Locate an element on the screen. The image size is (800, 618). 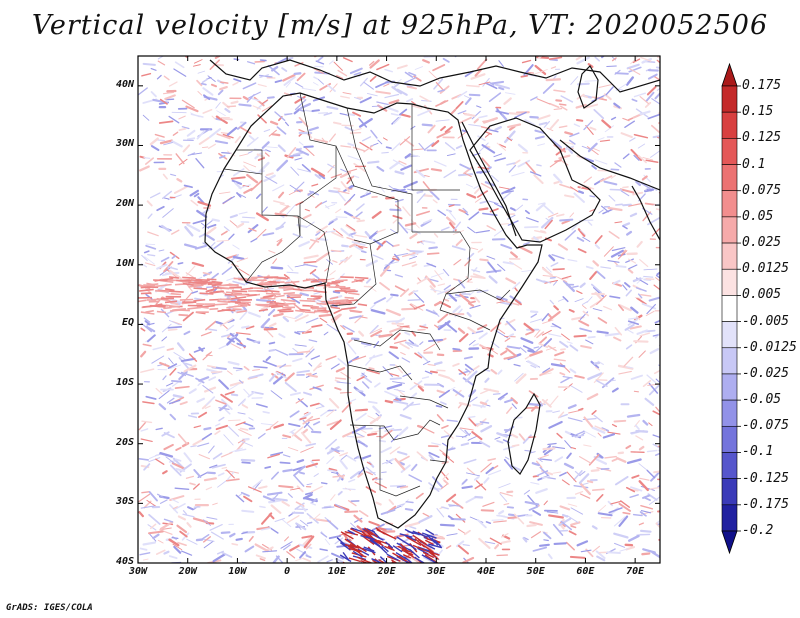
europe-coastline is located at coordinates (434, 76).